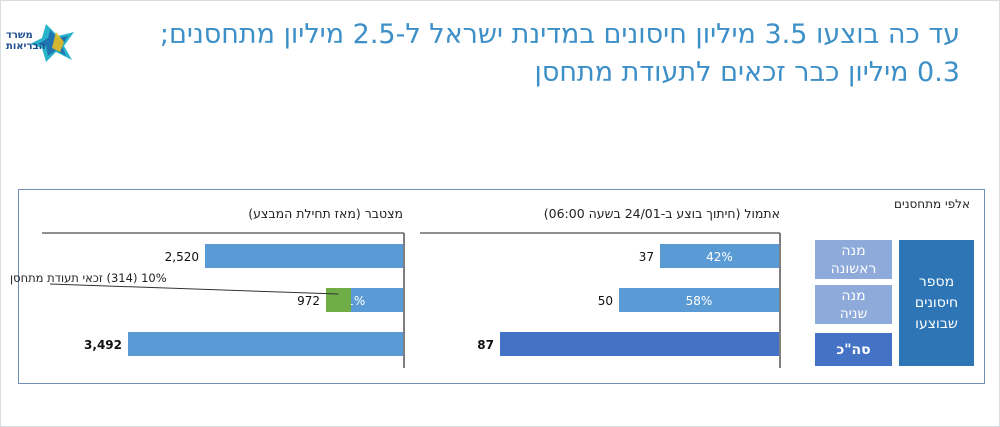 The image size is (1000, 427). I want to click on row-header-line-1: מספר, so click(936, 281).